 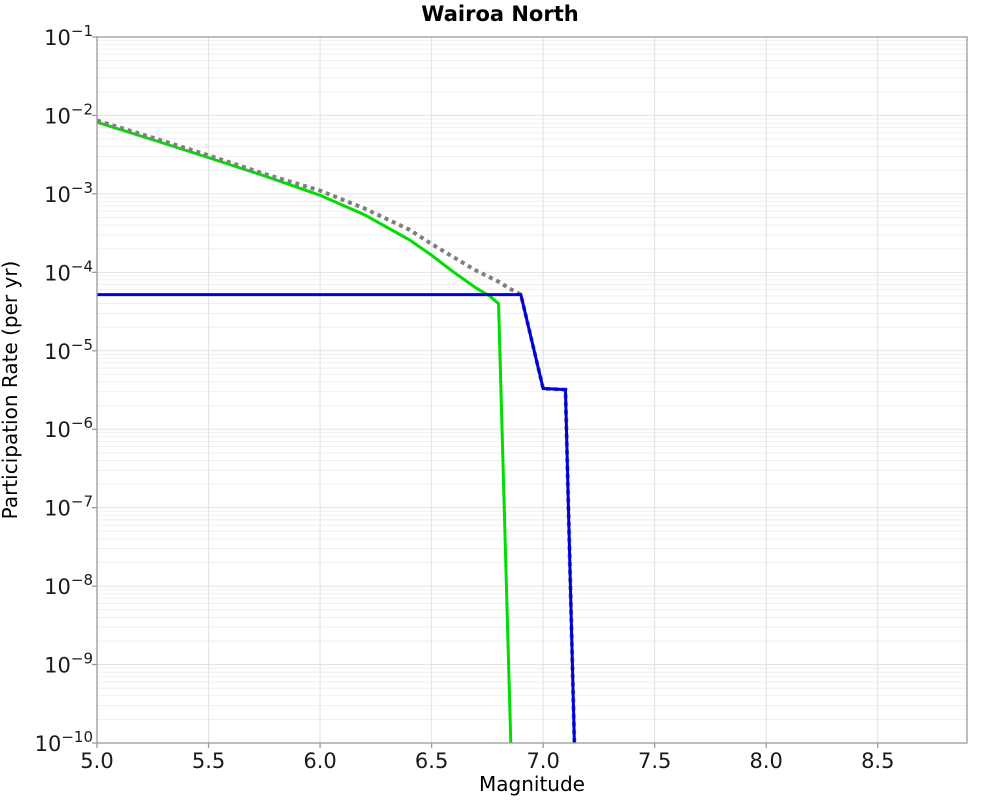 What do you see at coordinates (532, 784) in the screenshot?
I see `x-axis-label: Magnitude` at bounding box center [532, 784].